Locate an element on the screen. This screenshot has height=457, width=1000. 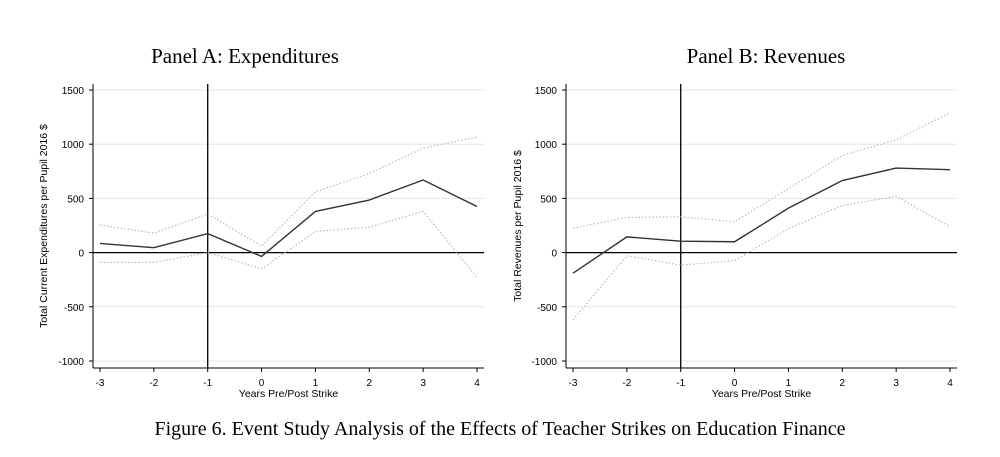
panel-a-title: Panel A: Expenditures is located at coordinates (245, 56).